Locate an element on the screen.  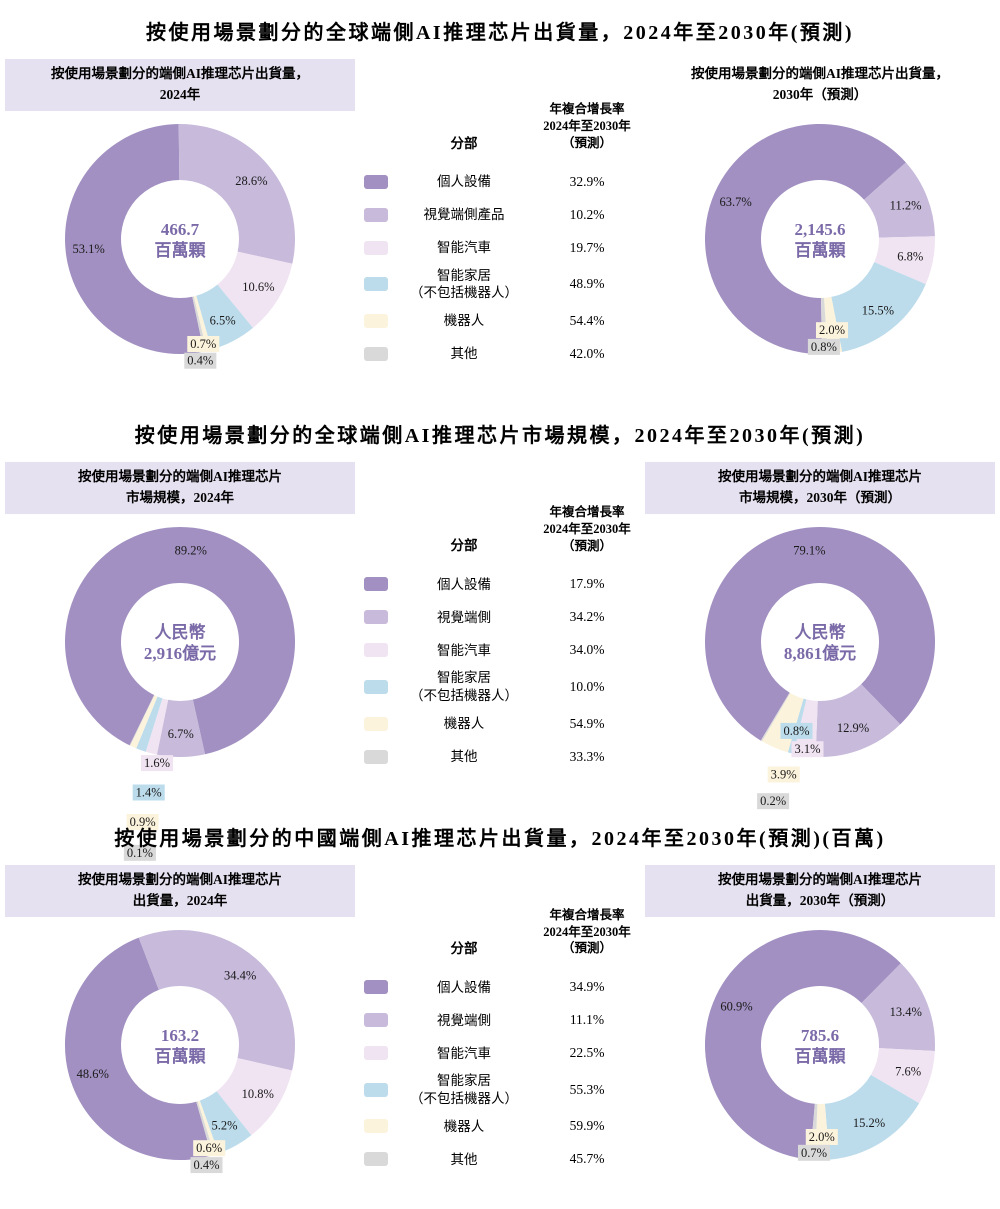
donut-chart-market-2024: 89.2% 6.7% 1.6% 1.4% 0.9% 0.1% 人民幣 2,916億元 is located at coordinates (180, 693).